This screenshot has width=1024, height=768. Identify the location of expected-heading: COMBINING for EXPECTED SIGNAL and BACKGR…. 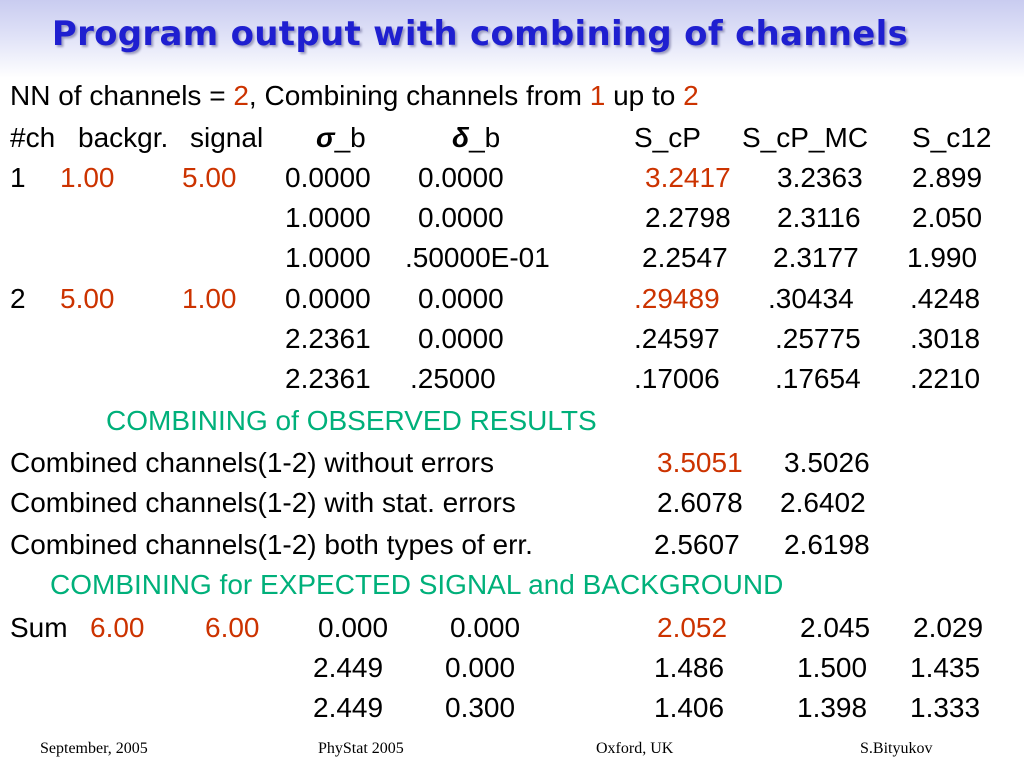
(417, 584).